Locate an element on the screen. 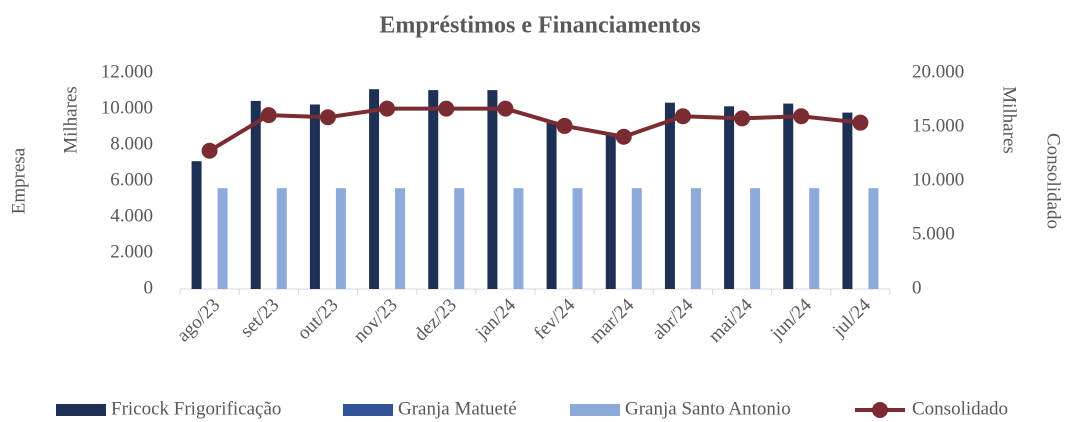  x-tick-label: nov/23 is located at coordinates (376, 321).